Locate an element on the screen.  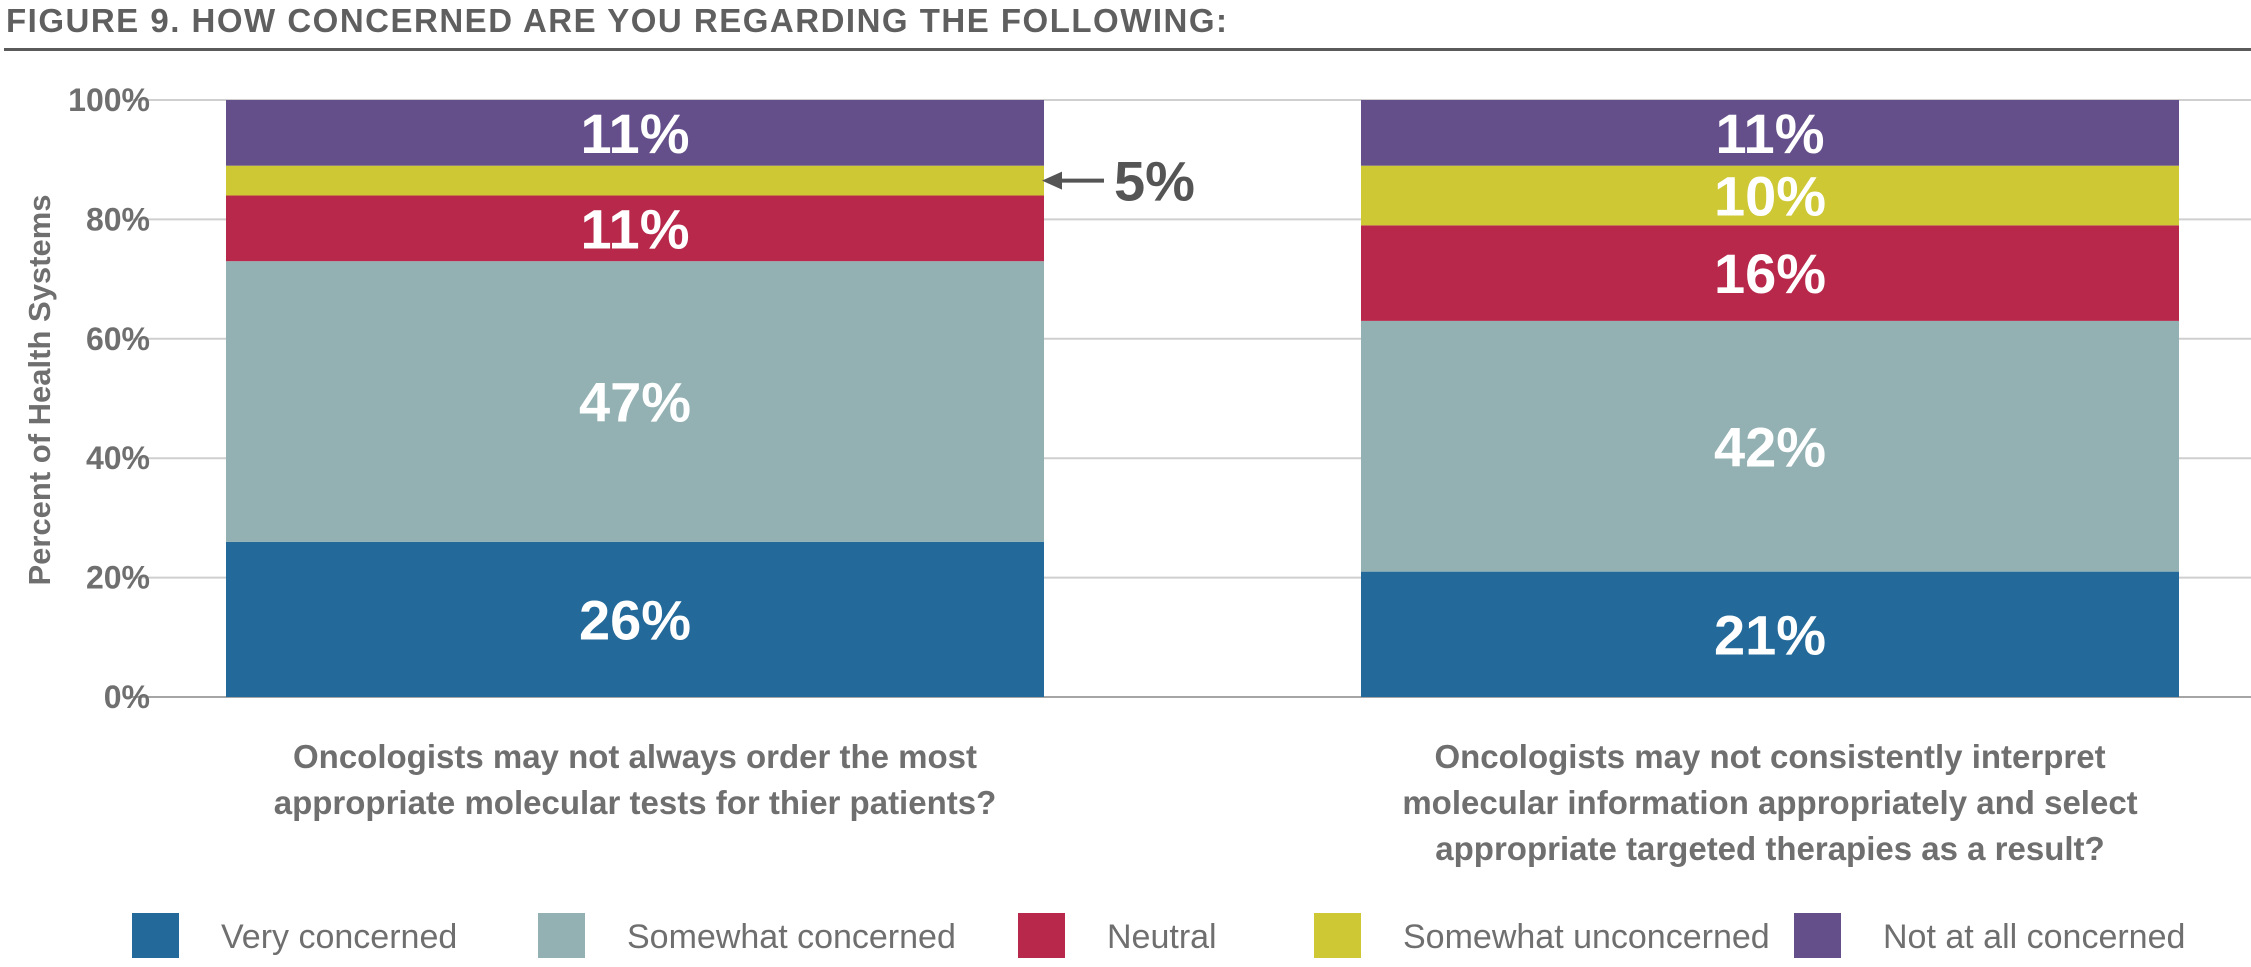
legend-item: Somewhat concerned is located at coordinates (747, 935).